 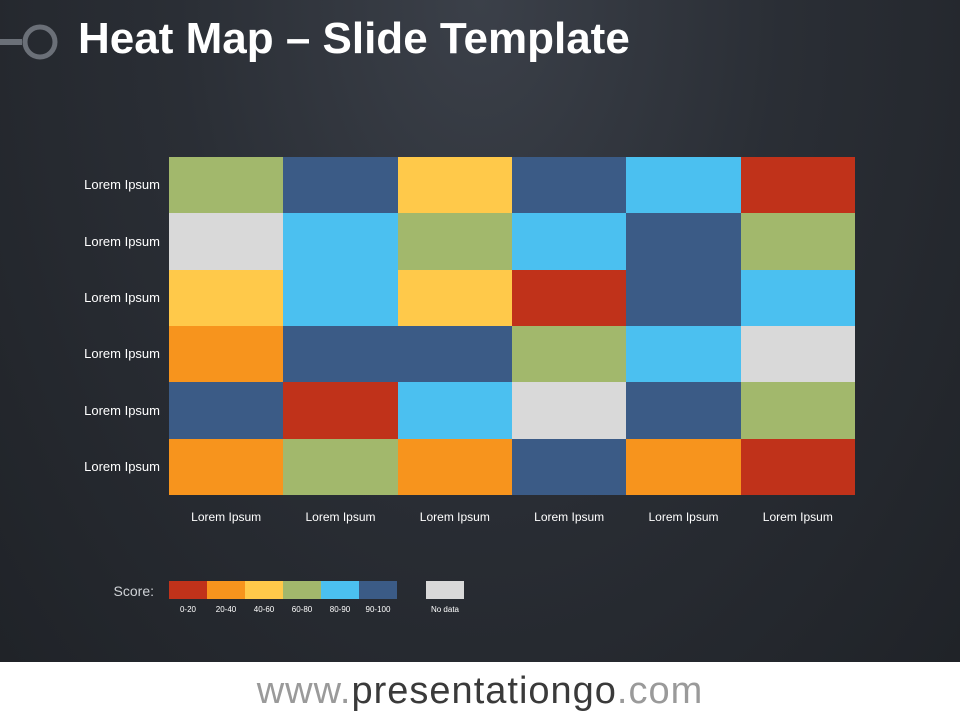 What do you see at coordinates (484, 691) in the screenshot?
I see `footer-brand: presentationgo` at bounding box center [484, 691].